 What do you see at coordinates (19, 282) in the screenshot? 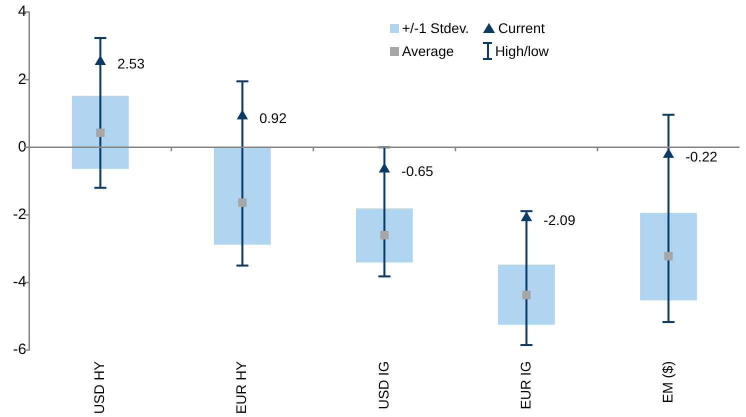
I see `y-tick-label: -4` at bounding box center [19, 282].